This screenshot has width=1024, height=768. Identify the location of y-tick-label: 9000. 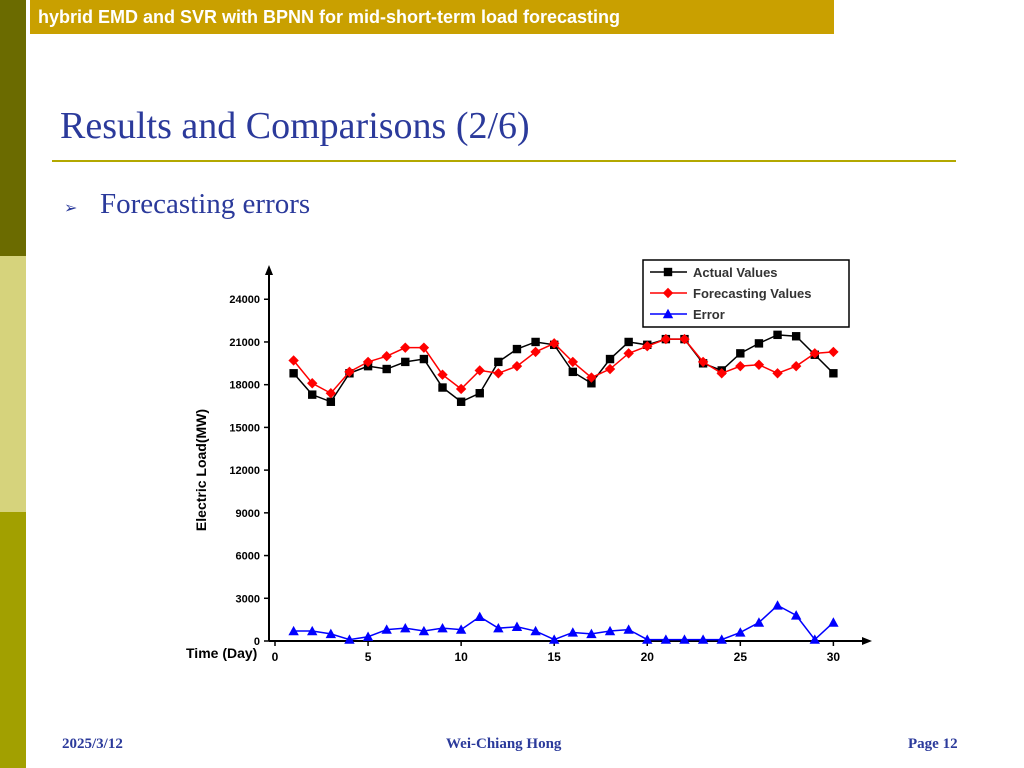
(248, 514).